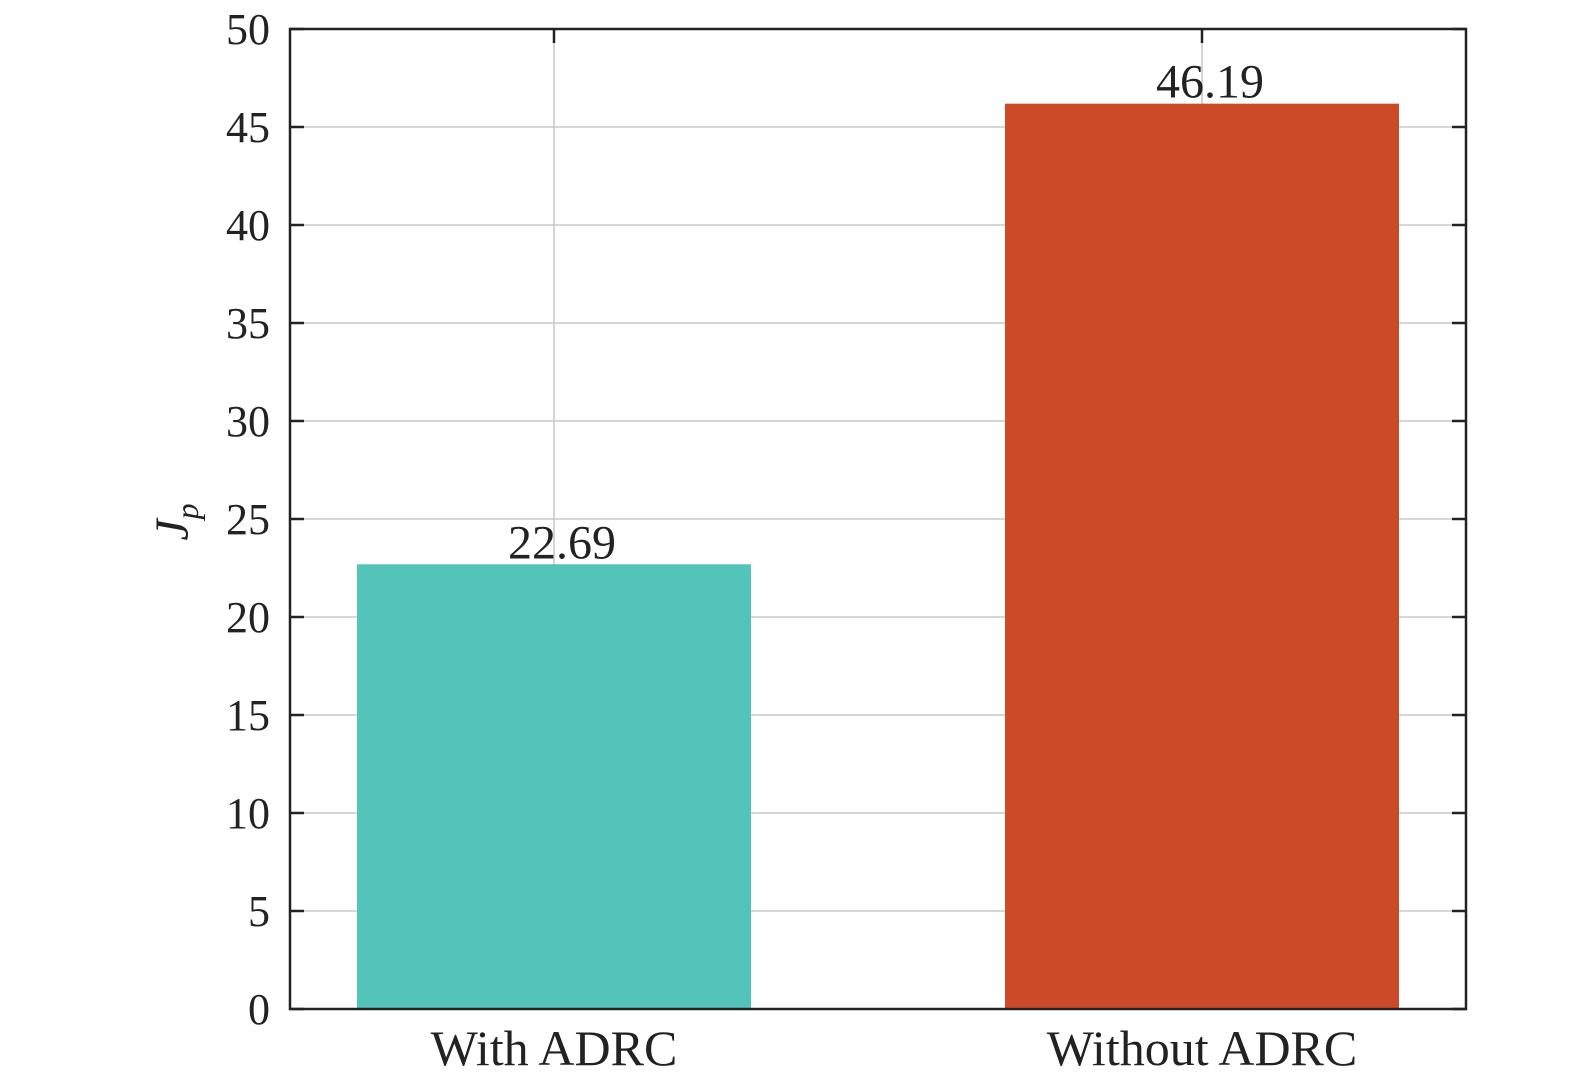 This screenshot has width=1575, height=1092. I want to click on y-tick-label: 20, so click(248, 617).